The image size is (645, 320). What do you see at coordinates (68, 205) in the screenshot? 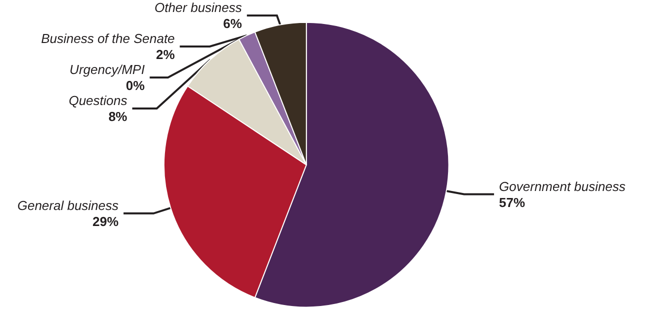
I see `slice-label: General business` at bounding box center [68, 205].